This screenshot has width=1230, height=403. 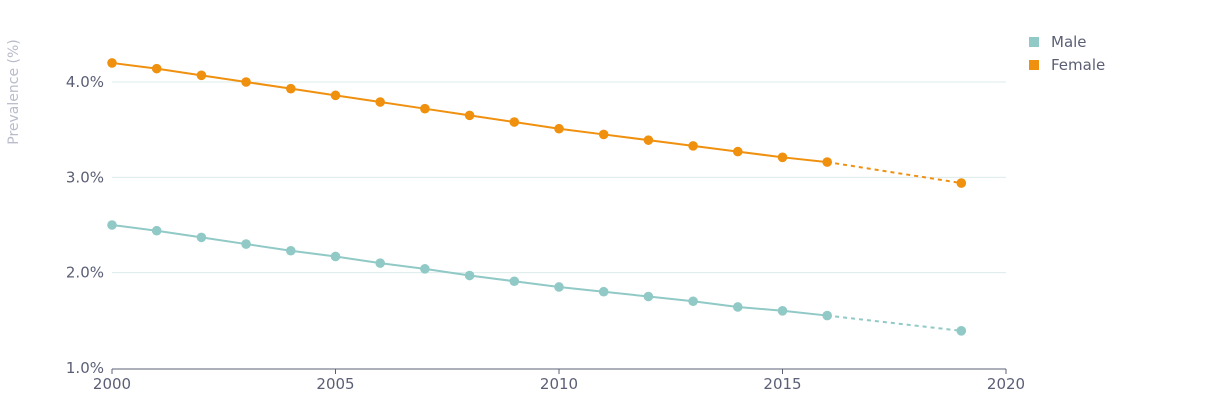 What do you see at coordinates (1078, 65) in the screenshot?
I see `legend-label-female: Female` at bounding box center [1078, 65].